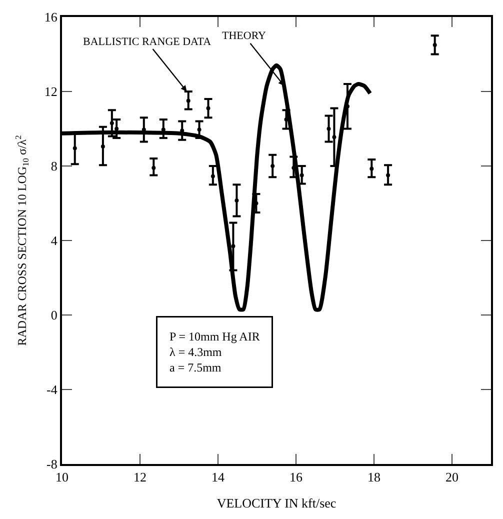 Image resolution: width=503 pixels, height=519 pixels. I want to click on y-tick-label: 4, so click(54, 240).